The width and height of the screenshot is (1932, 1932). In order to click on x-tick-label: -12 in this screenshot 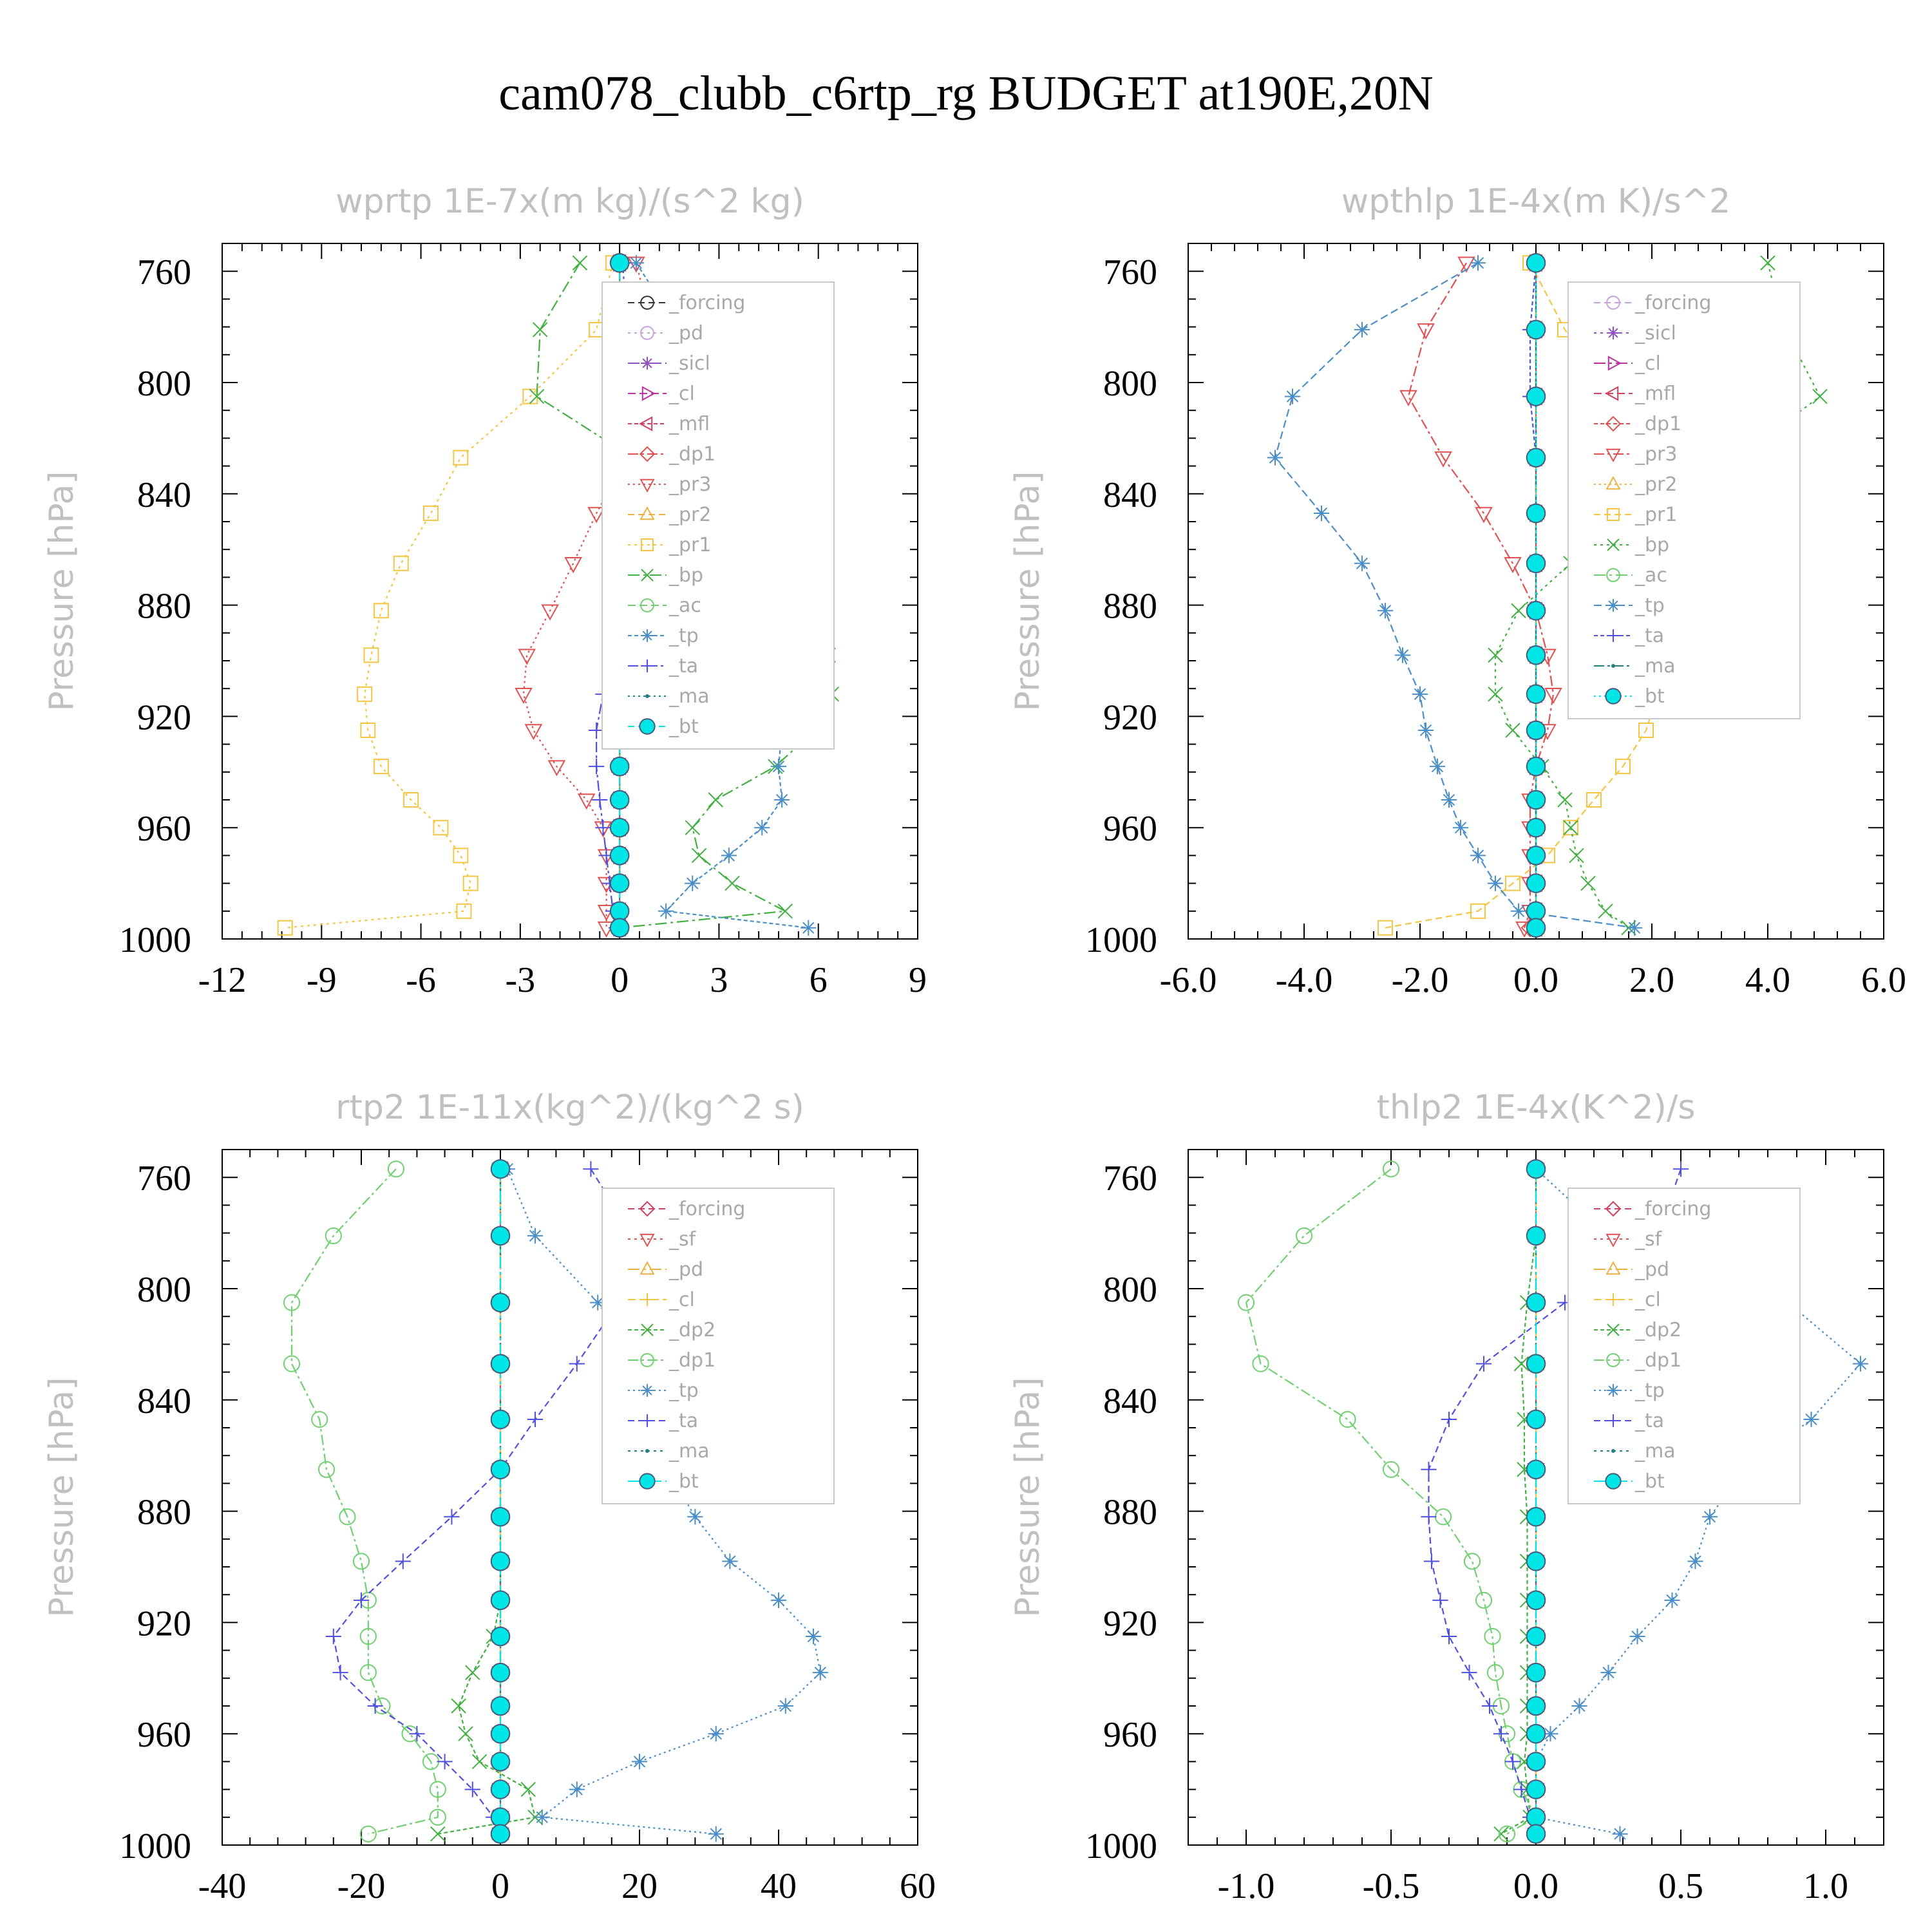, I will do `click(223, 980)`.